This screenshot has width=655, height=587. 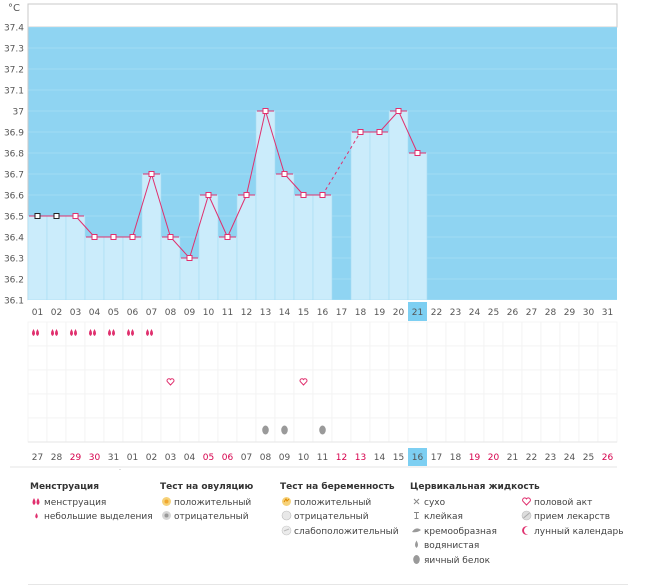 I want to click on day-label-top: 03, so click(x=75, y=313).